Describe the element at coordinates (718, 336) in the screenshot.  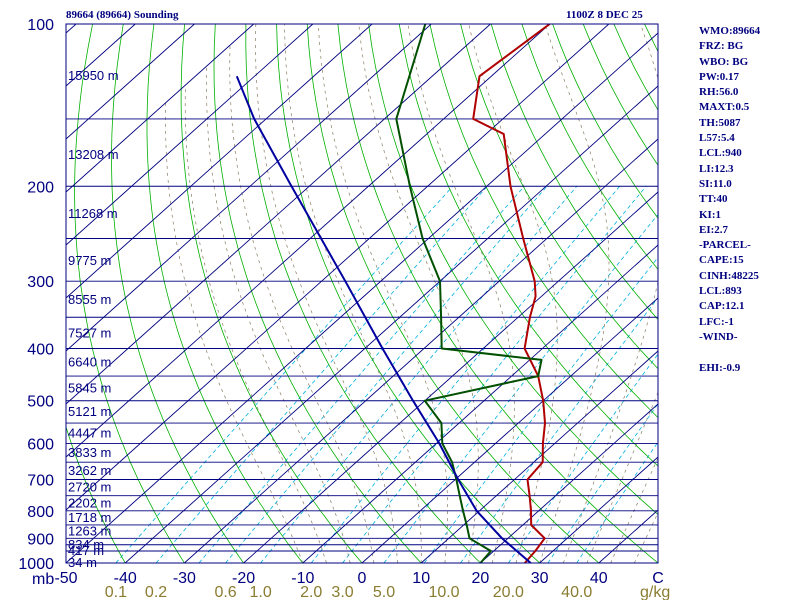
I see `index-line: -WIND-` at that location.